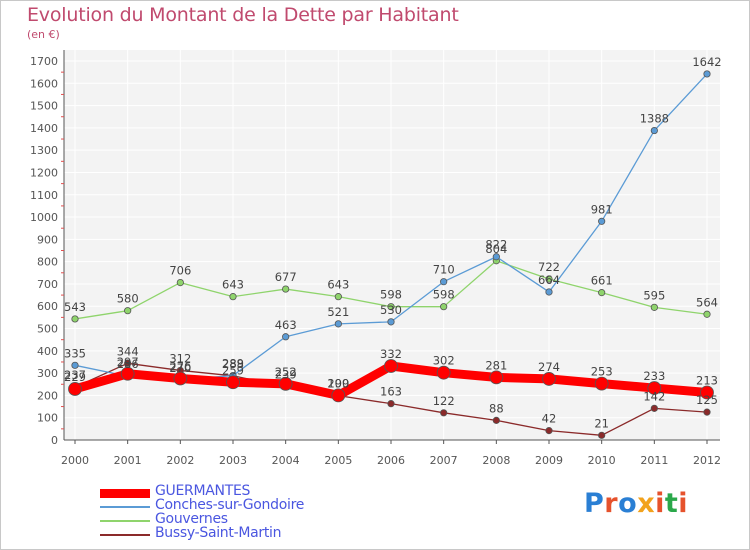 This screenshot has width=750, height=550. Describe the element at coordinates (286, 460) in the screenshot. I see `x-tick-label: 2004` at that location.